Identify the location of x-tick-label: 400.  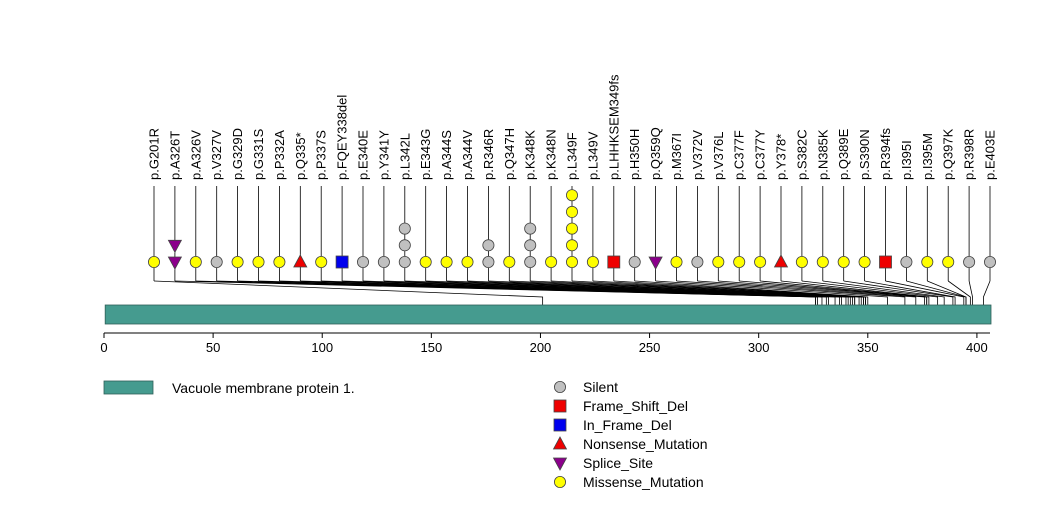
(977, 347).